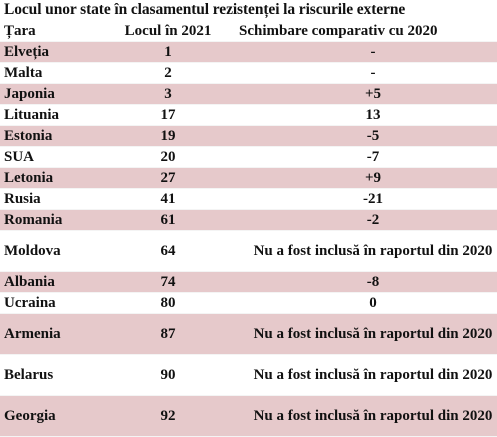 This screenshot has width=497, height=437. What do you see at coordinates (365, 94) in the screenshot?
I see `cell-change: +5` at bounding box center [365, 94].